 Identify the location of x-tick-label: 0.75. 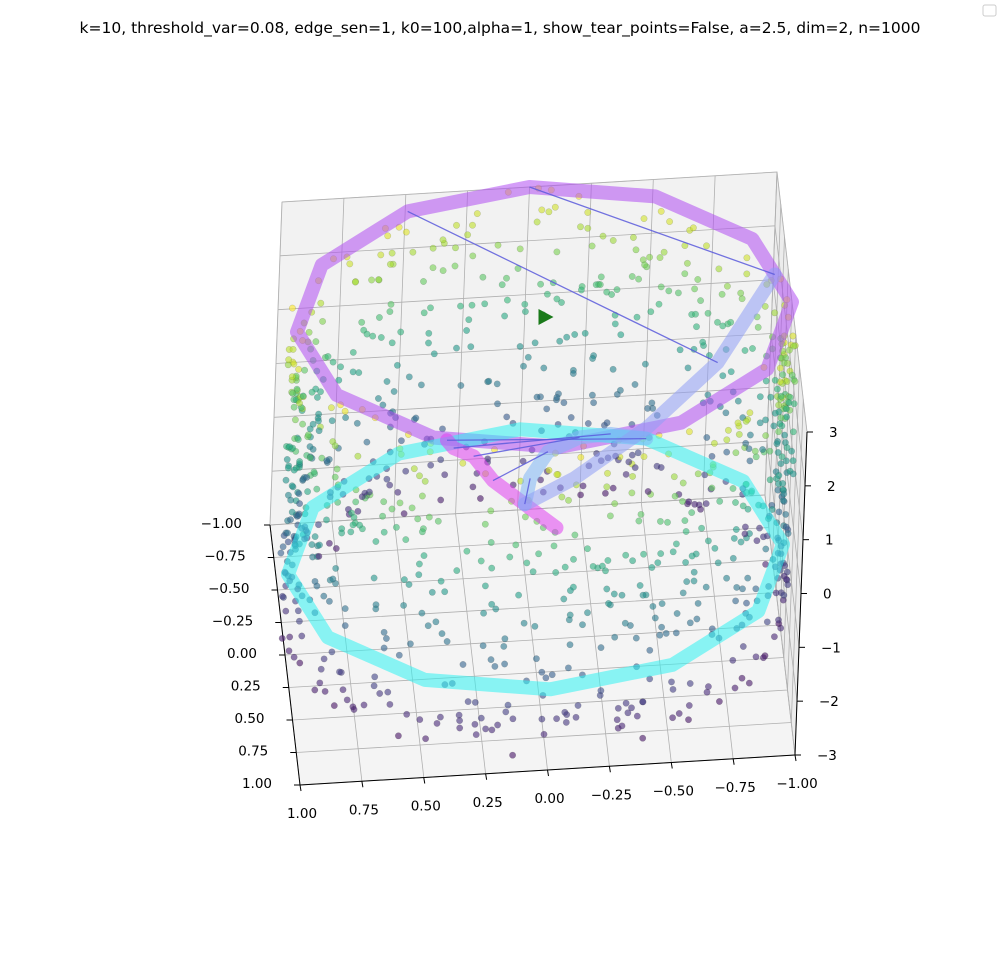
(364, 810).